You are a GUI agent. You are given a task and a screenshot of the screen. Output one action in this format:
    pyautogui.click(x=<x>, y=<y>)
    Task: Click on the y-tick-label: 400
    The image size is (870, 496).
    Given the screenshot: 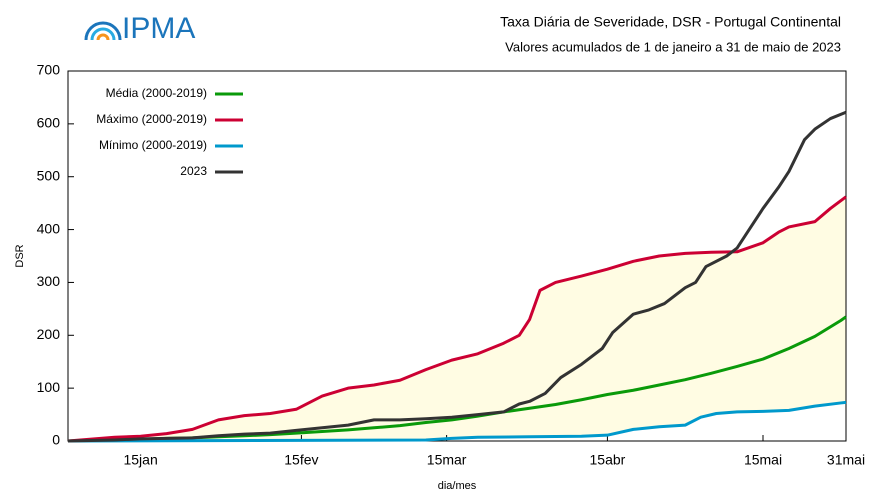 What is the action you would take?
    pyautogui.click(x=49, y=228)
    